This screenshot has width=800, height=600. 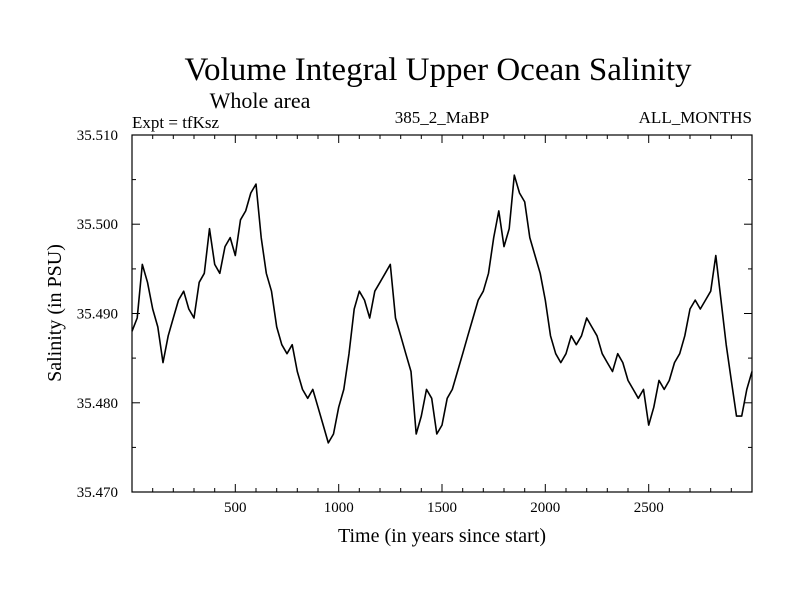 I want to click on y-tick-label: 35.480, so click(x=97, y=404).